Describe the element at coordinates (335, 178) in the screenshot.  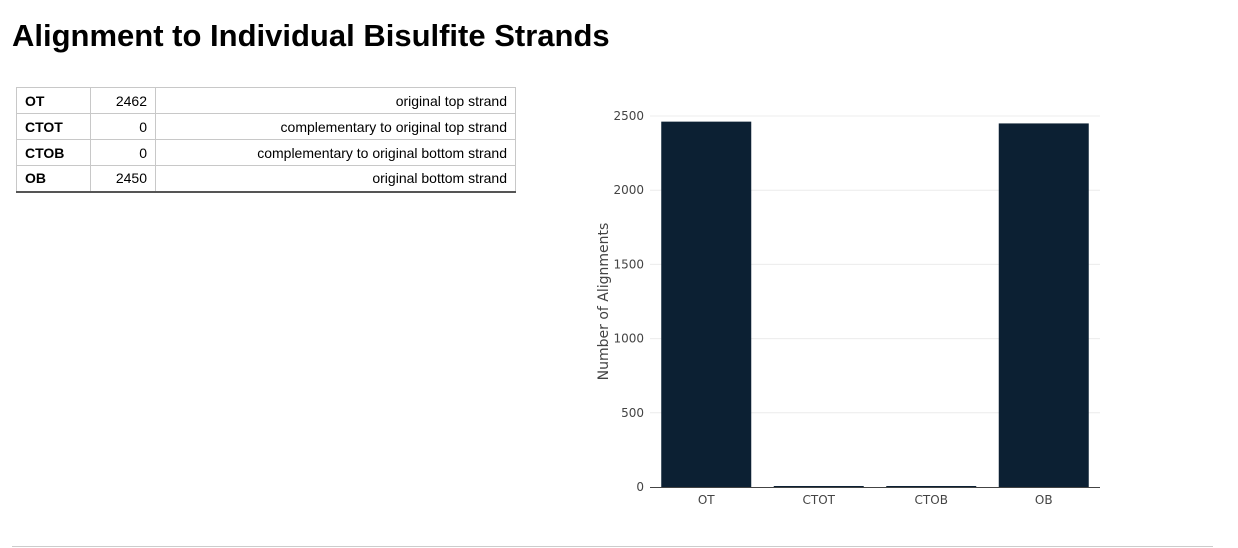
I see `strand-description: original bottom strand` at that location.